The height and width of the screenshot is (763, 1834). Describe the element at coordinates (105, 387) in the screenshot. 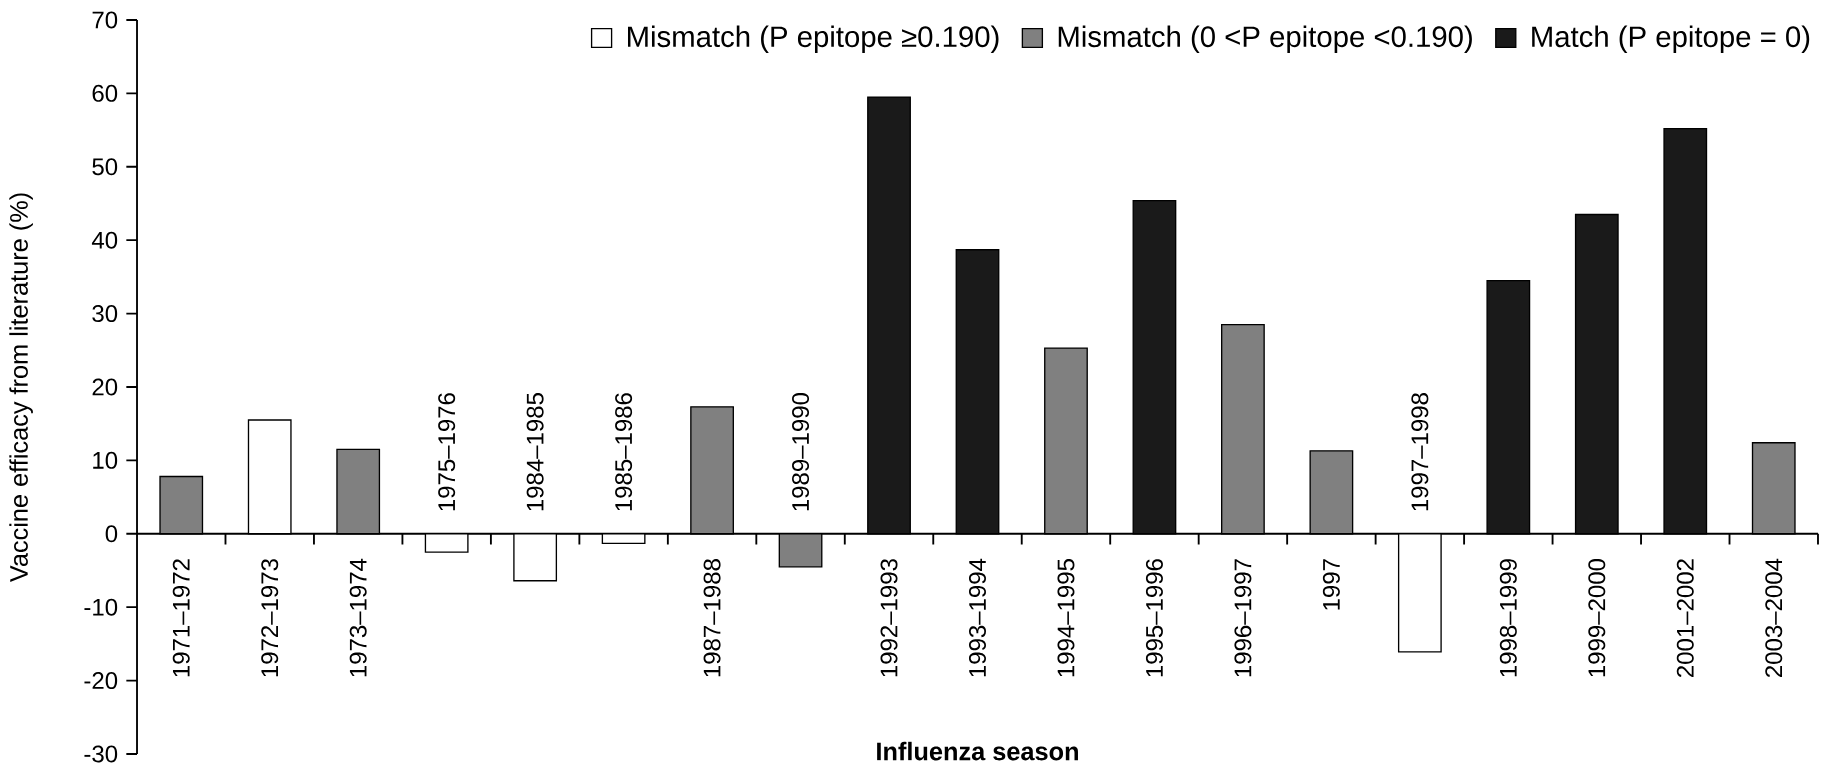

I see `y-tick-label: 20` at that location.